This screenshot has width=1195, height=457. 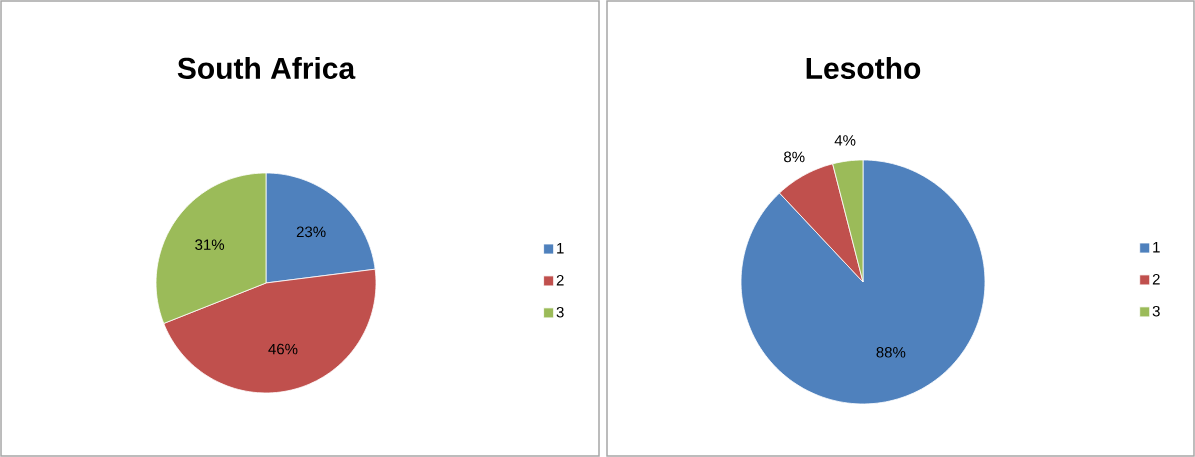 I want to click on data-label: 4%, so click(x=845, y=140).